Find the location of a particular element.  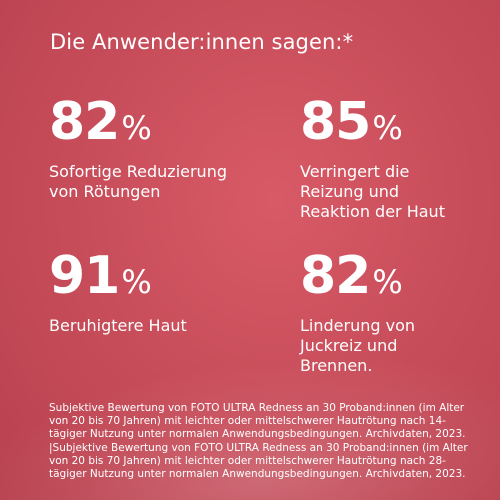

stat-label: Linderung von Juckreiz und Brennen. is located at coordinates (357, 345).